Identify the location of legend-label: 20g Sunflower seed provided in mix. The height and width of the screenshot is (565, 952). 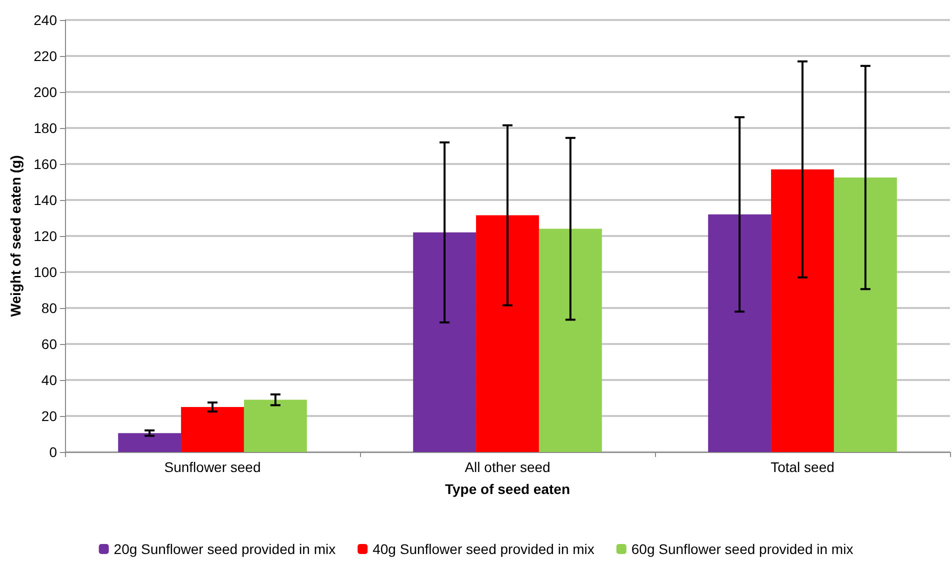
(225, 549).